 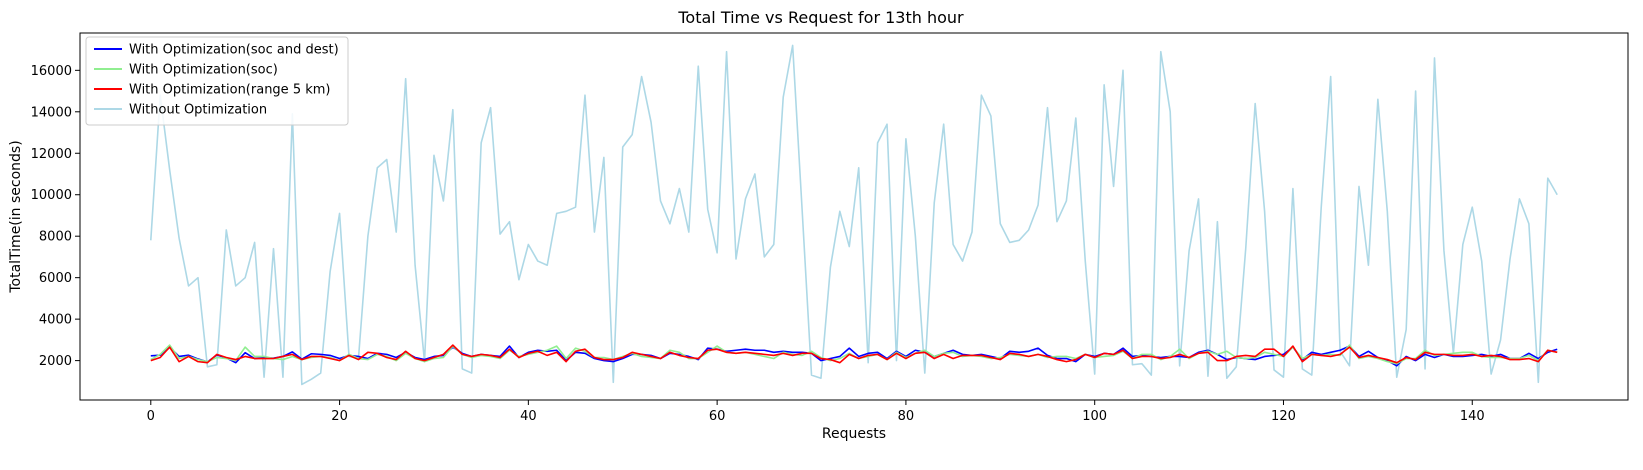 I want to click on x-tick-label: 60, so click(x=717, y=416).